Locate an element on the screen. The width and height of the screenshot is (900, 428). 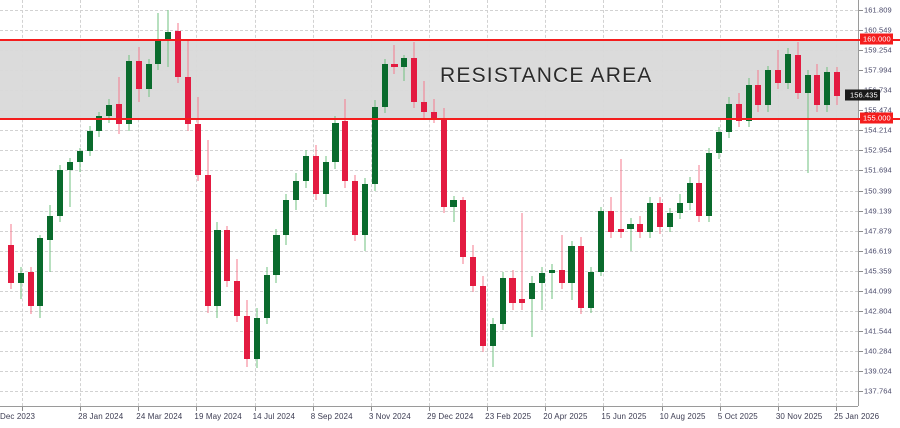
date-tick-label: 30 Nov 2025 is located at coordinates (799, 416).